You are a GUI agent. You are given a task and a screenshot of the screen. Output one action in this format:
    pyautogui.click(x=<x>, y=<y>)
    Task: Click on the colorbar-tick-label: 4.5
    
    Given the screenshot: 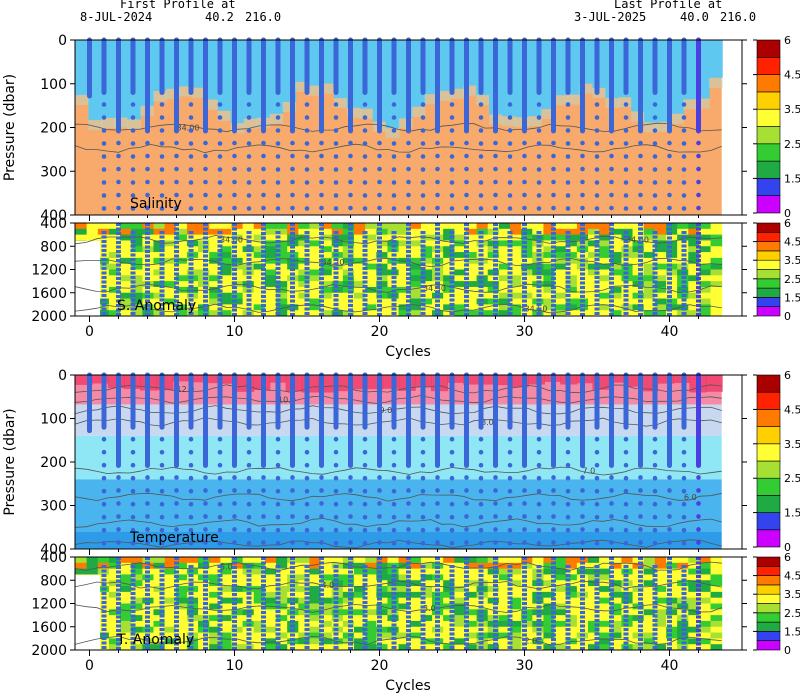 What is the action you would take?
    pyautogui.click(x=792, y=409)
    